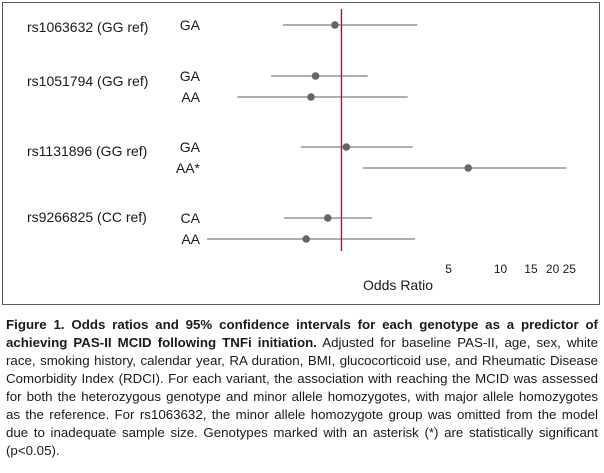 This screenshot has width=604, height=473. I want to click on snp-label: rs1131896 (GG ref), so click(87, 151).